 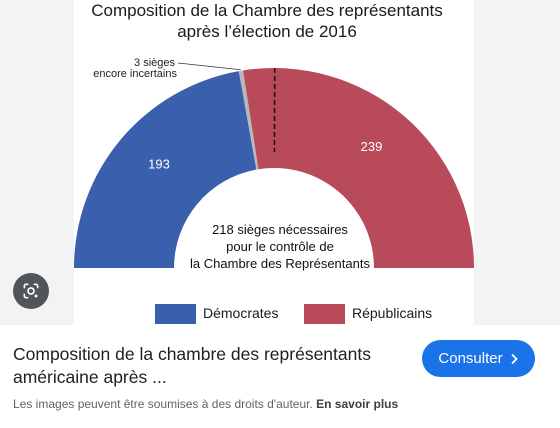 I want to click on slice-value-label-republicains: 239, so click(x=372, y=146).